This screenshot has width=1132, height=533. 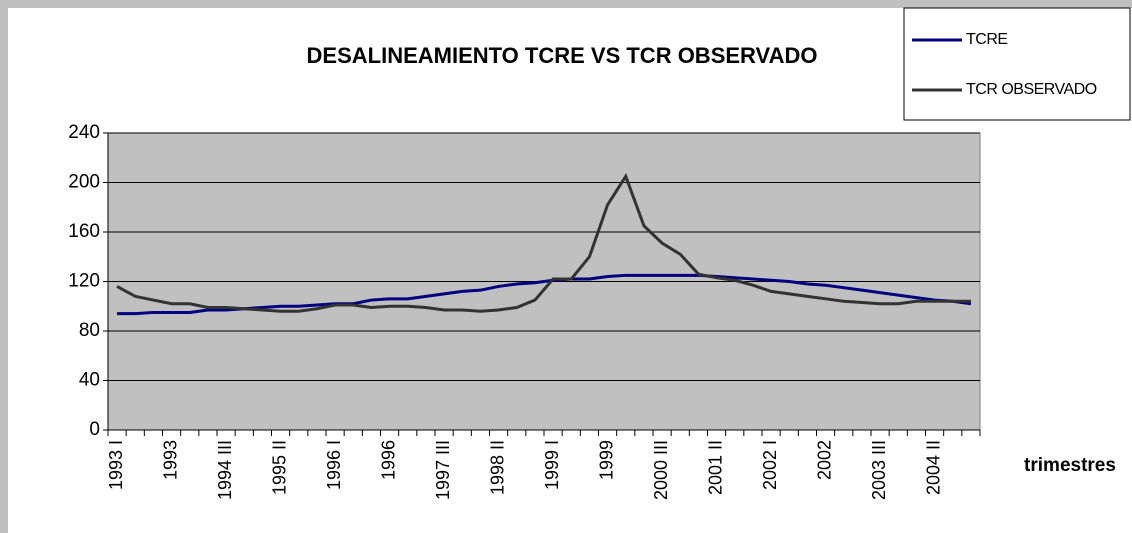 What do you see at coordinates (661, 470) in the screenshot?
I see `x-tick-label: 2000 III` at bounding box center [661, 470].